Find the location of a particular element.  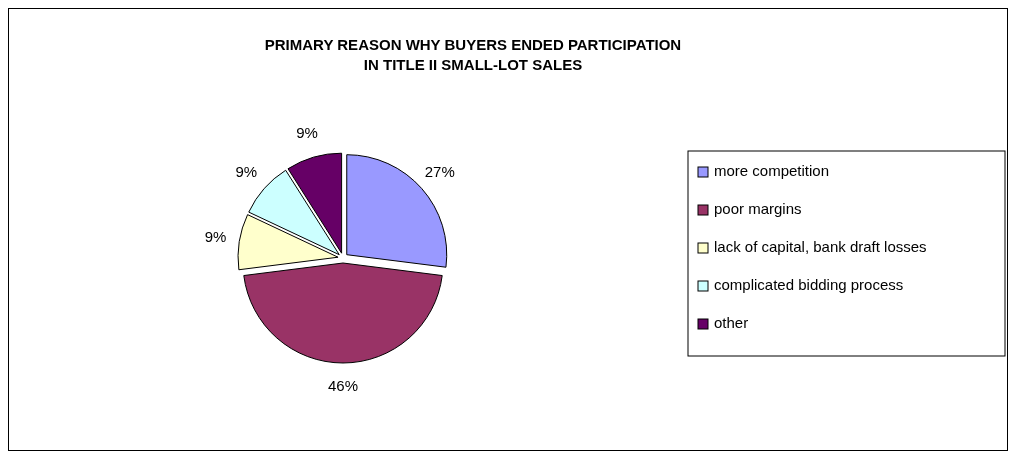

legend-label: other is located at coordinates (731, 322).